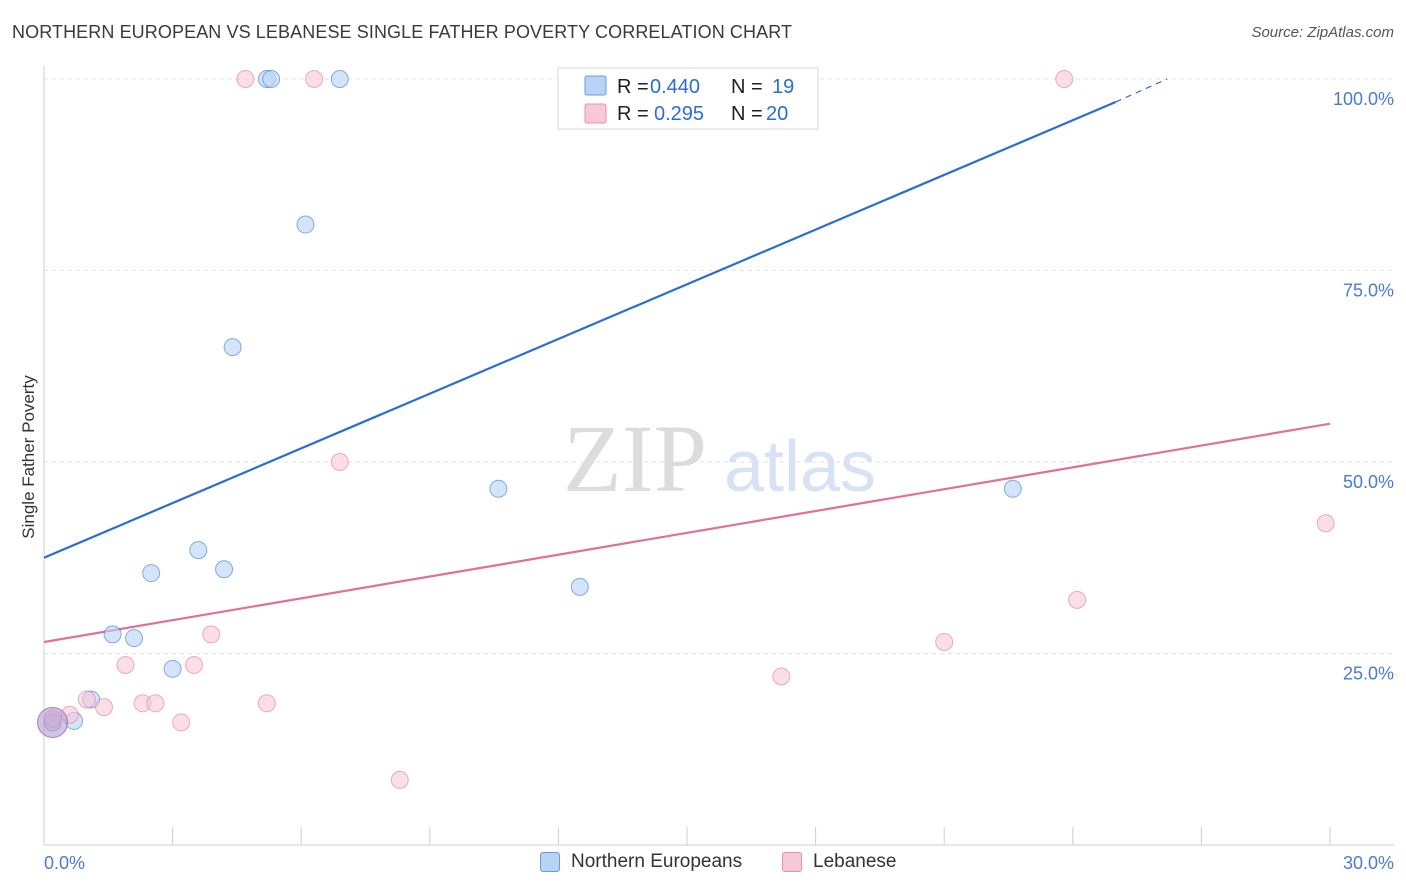  What do you see at coordinates (633, 87) in the screenshot?
I see `legend-r-label-1: R =` at bounding box center [633, 87].